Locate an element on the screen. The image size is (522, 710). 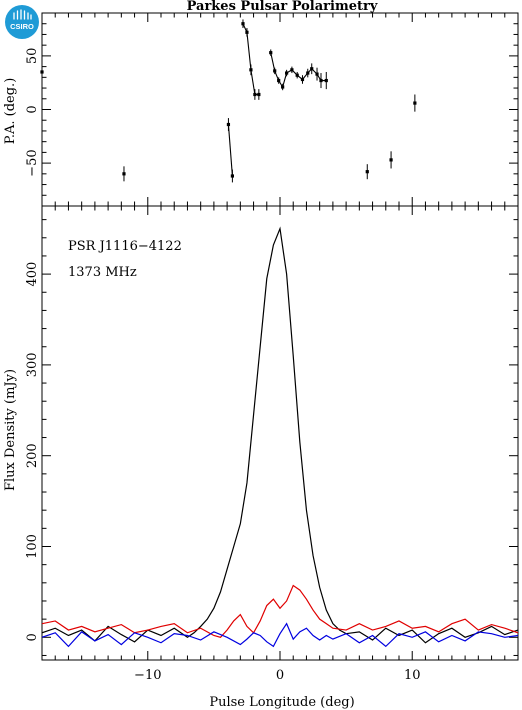
x-tick-label: −10 is located at coordinates (147, 675).